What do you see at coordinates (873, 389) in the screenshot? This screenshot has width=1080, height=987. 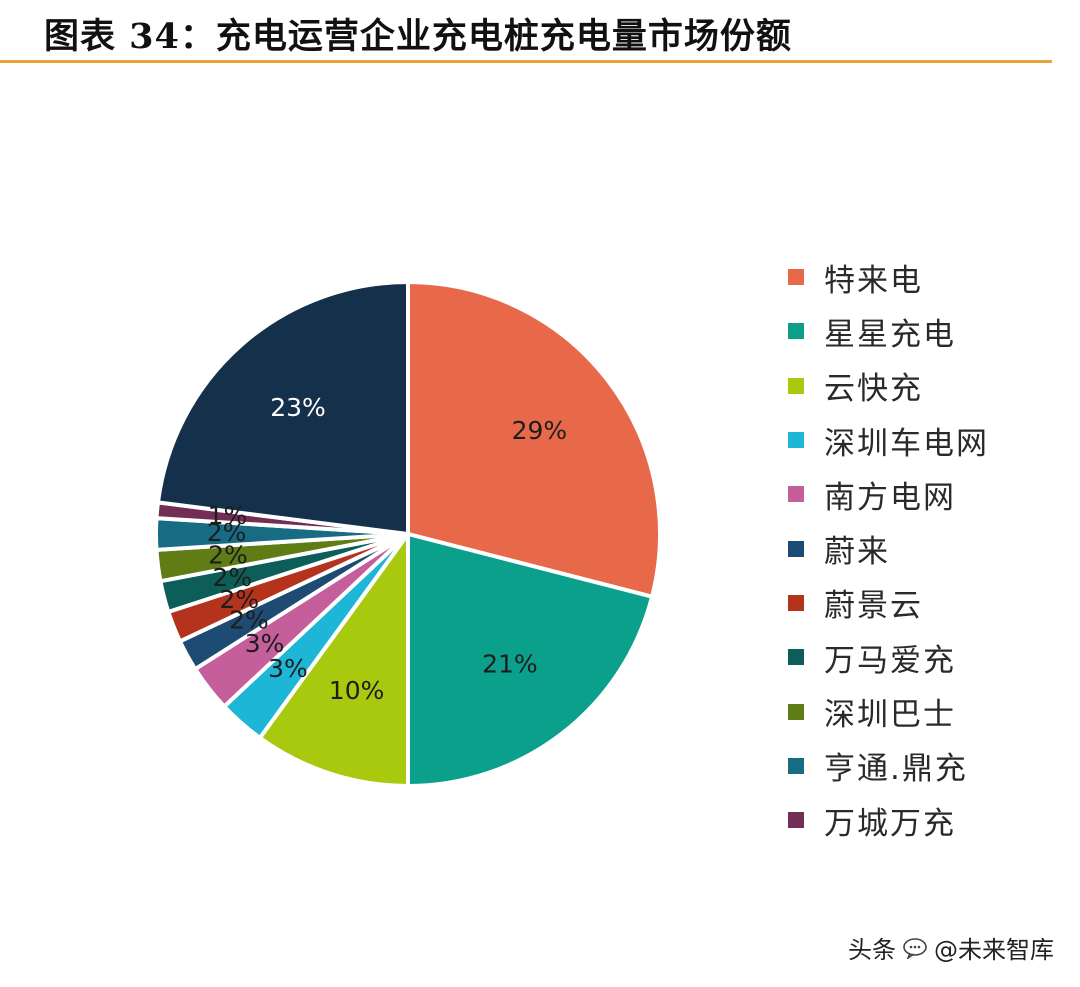 I see `legend-label-2: 云快充` at bounding box center [873, 389].